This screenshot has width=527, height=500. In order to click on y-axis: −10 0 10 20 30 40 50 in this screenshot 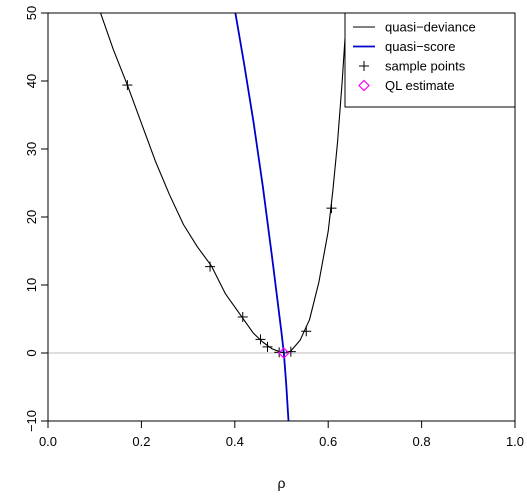, I will do `click(36, 219)`.